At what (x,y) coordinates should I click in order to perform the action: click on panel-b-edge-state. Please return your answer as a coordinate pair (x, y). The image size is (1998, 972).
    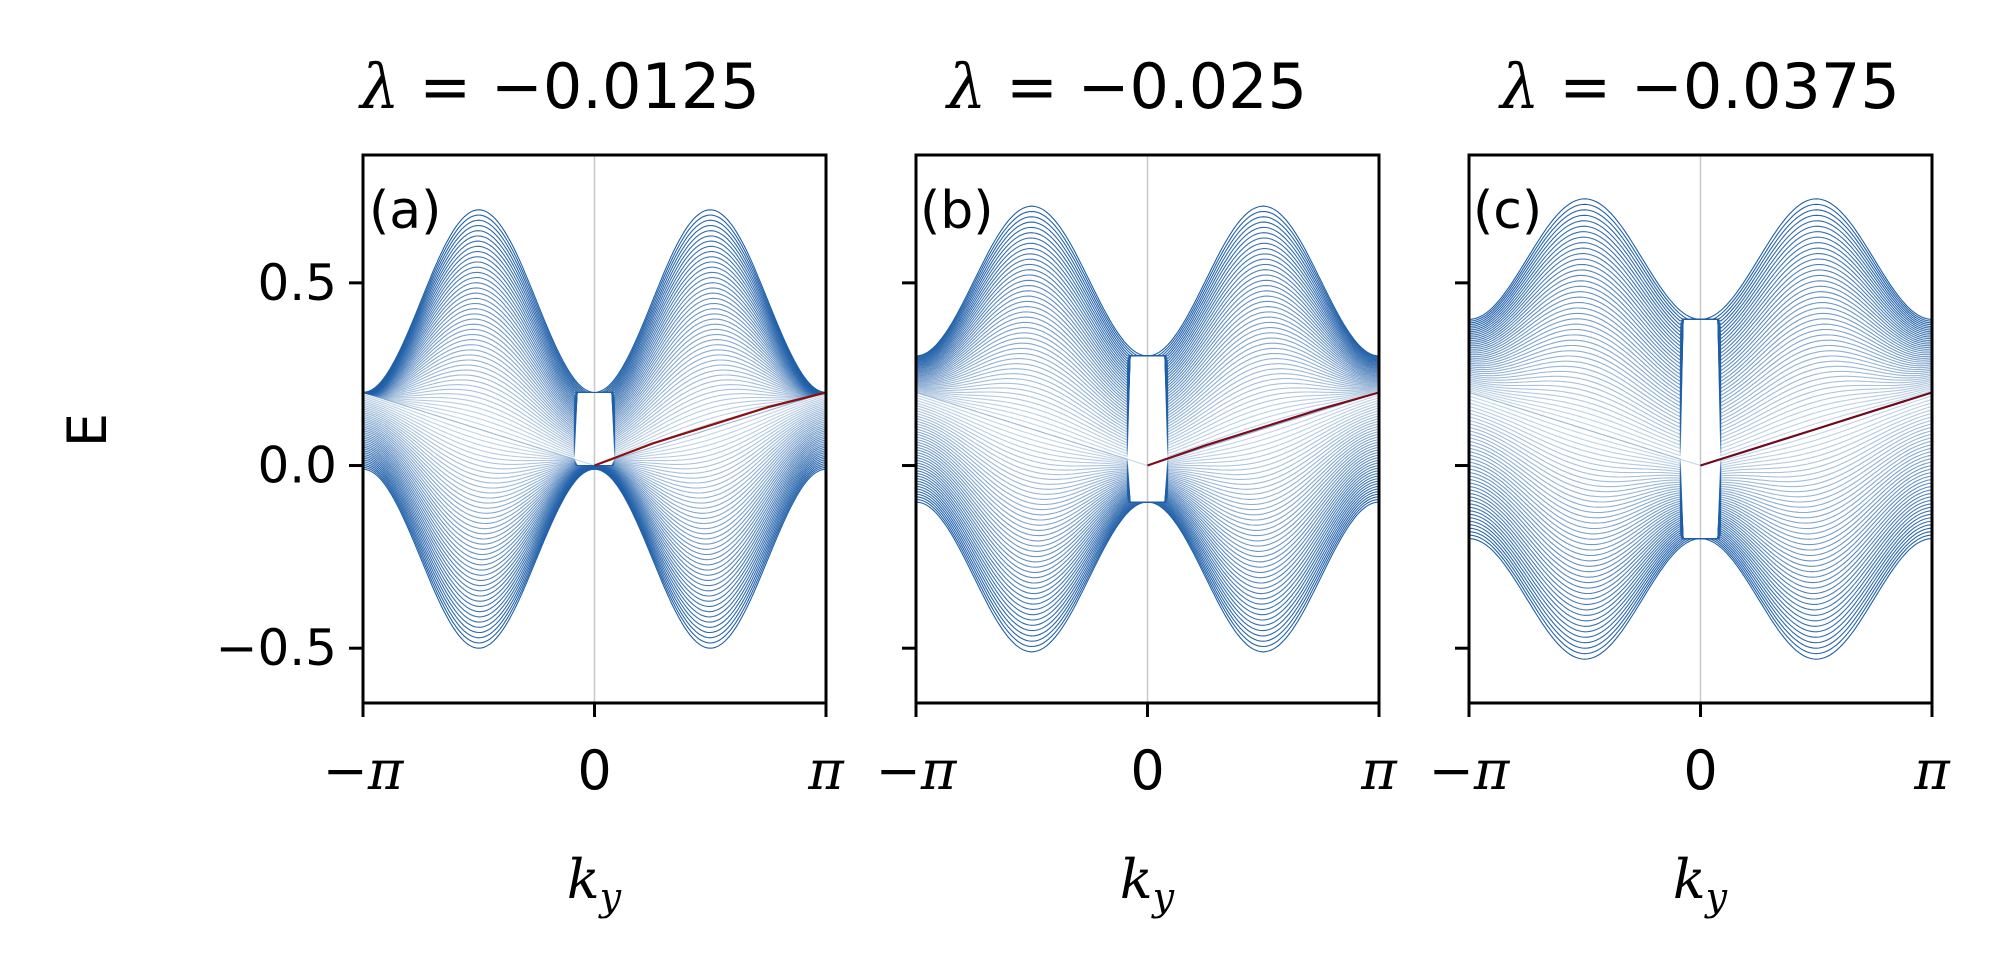
    Looking at the image, I should click on (1263, 429).